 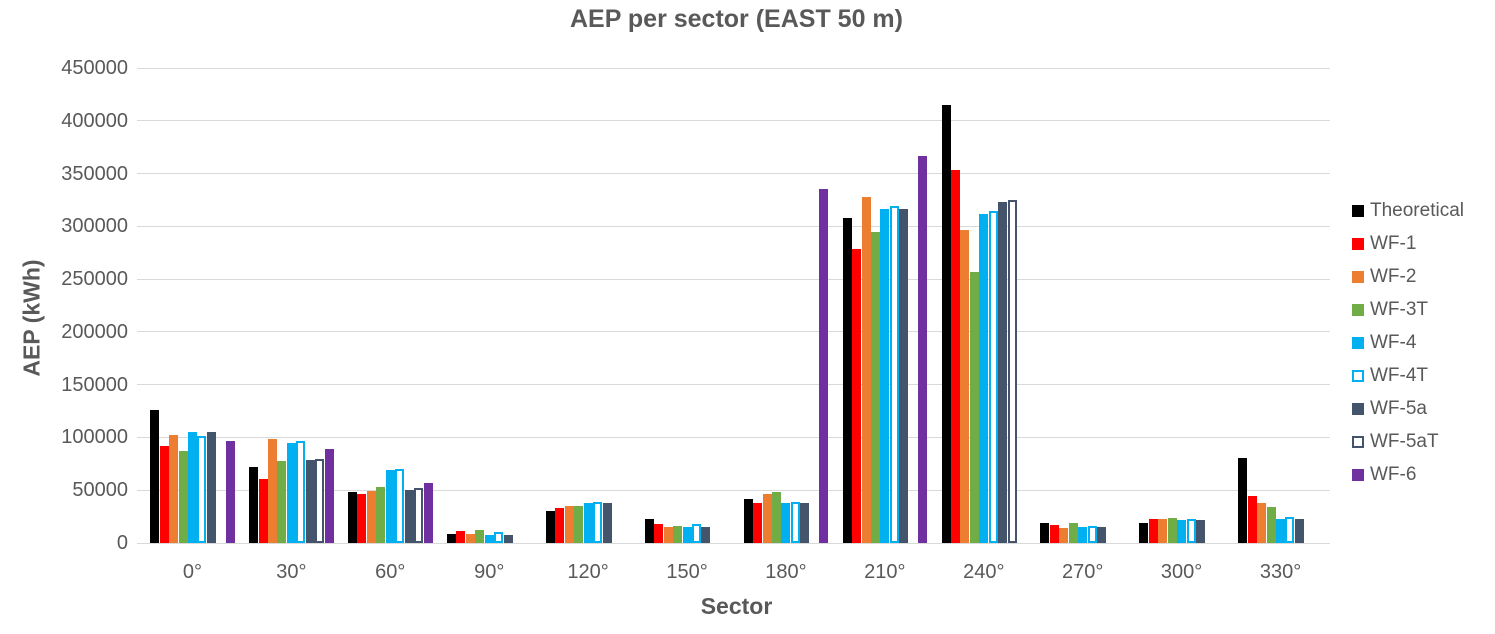 What do you see at coordinates (301, 305) in the screenshot?
I see `bar-slot-WF-4T-30°` at bounding box center [301, 305].